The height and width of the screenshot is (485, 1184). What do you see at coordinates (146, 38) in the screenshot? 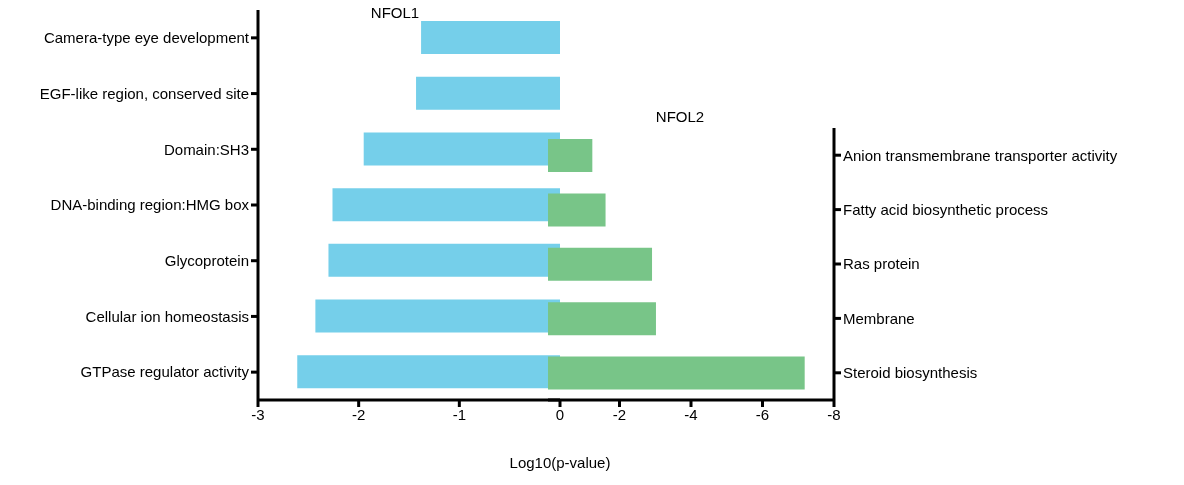
I see `y-tick-label: Camera-type eye development` at bounding box center [146, 38].